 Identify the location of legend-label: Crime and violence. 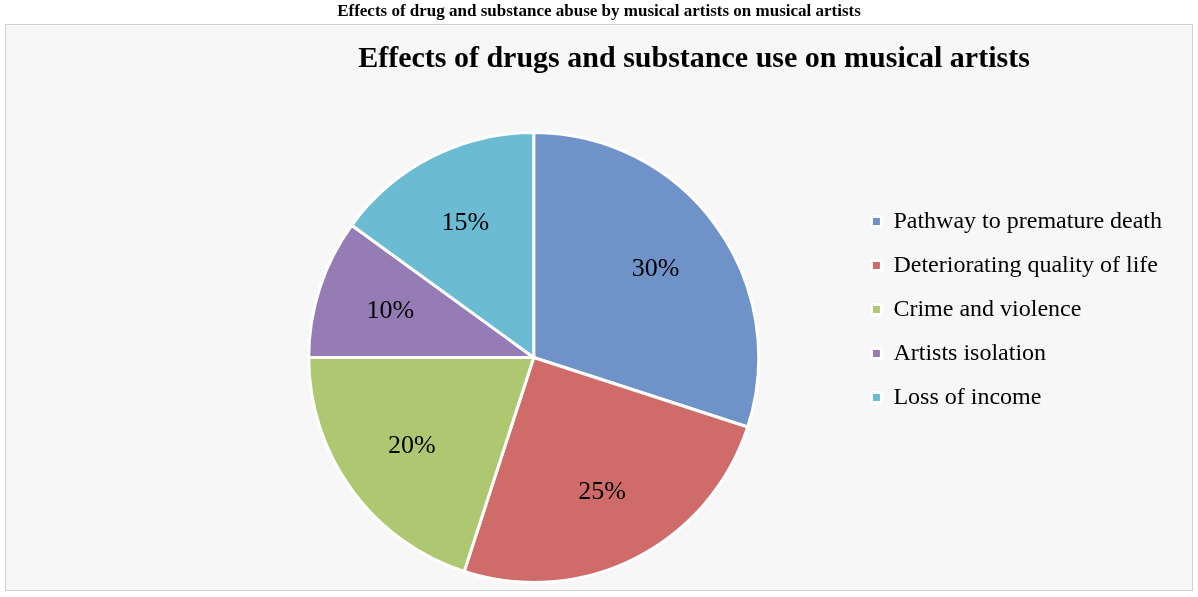
(987, 307).